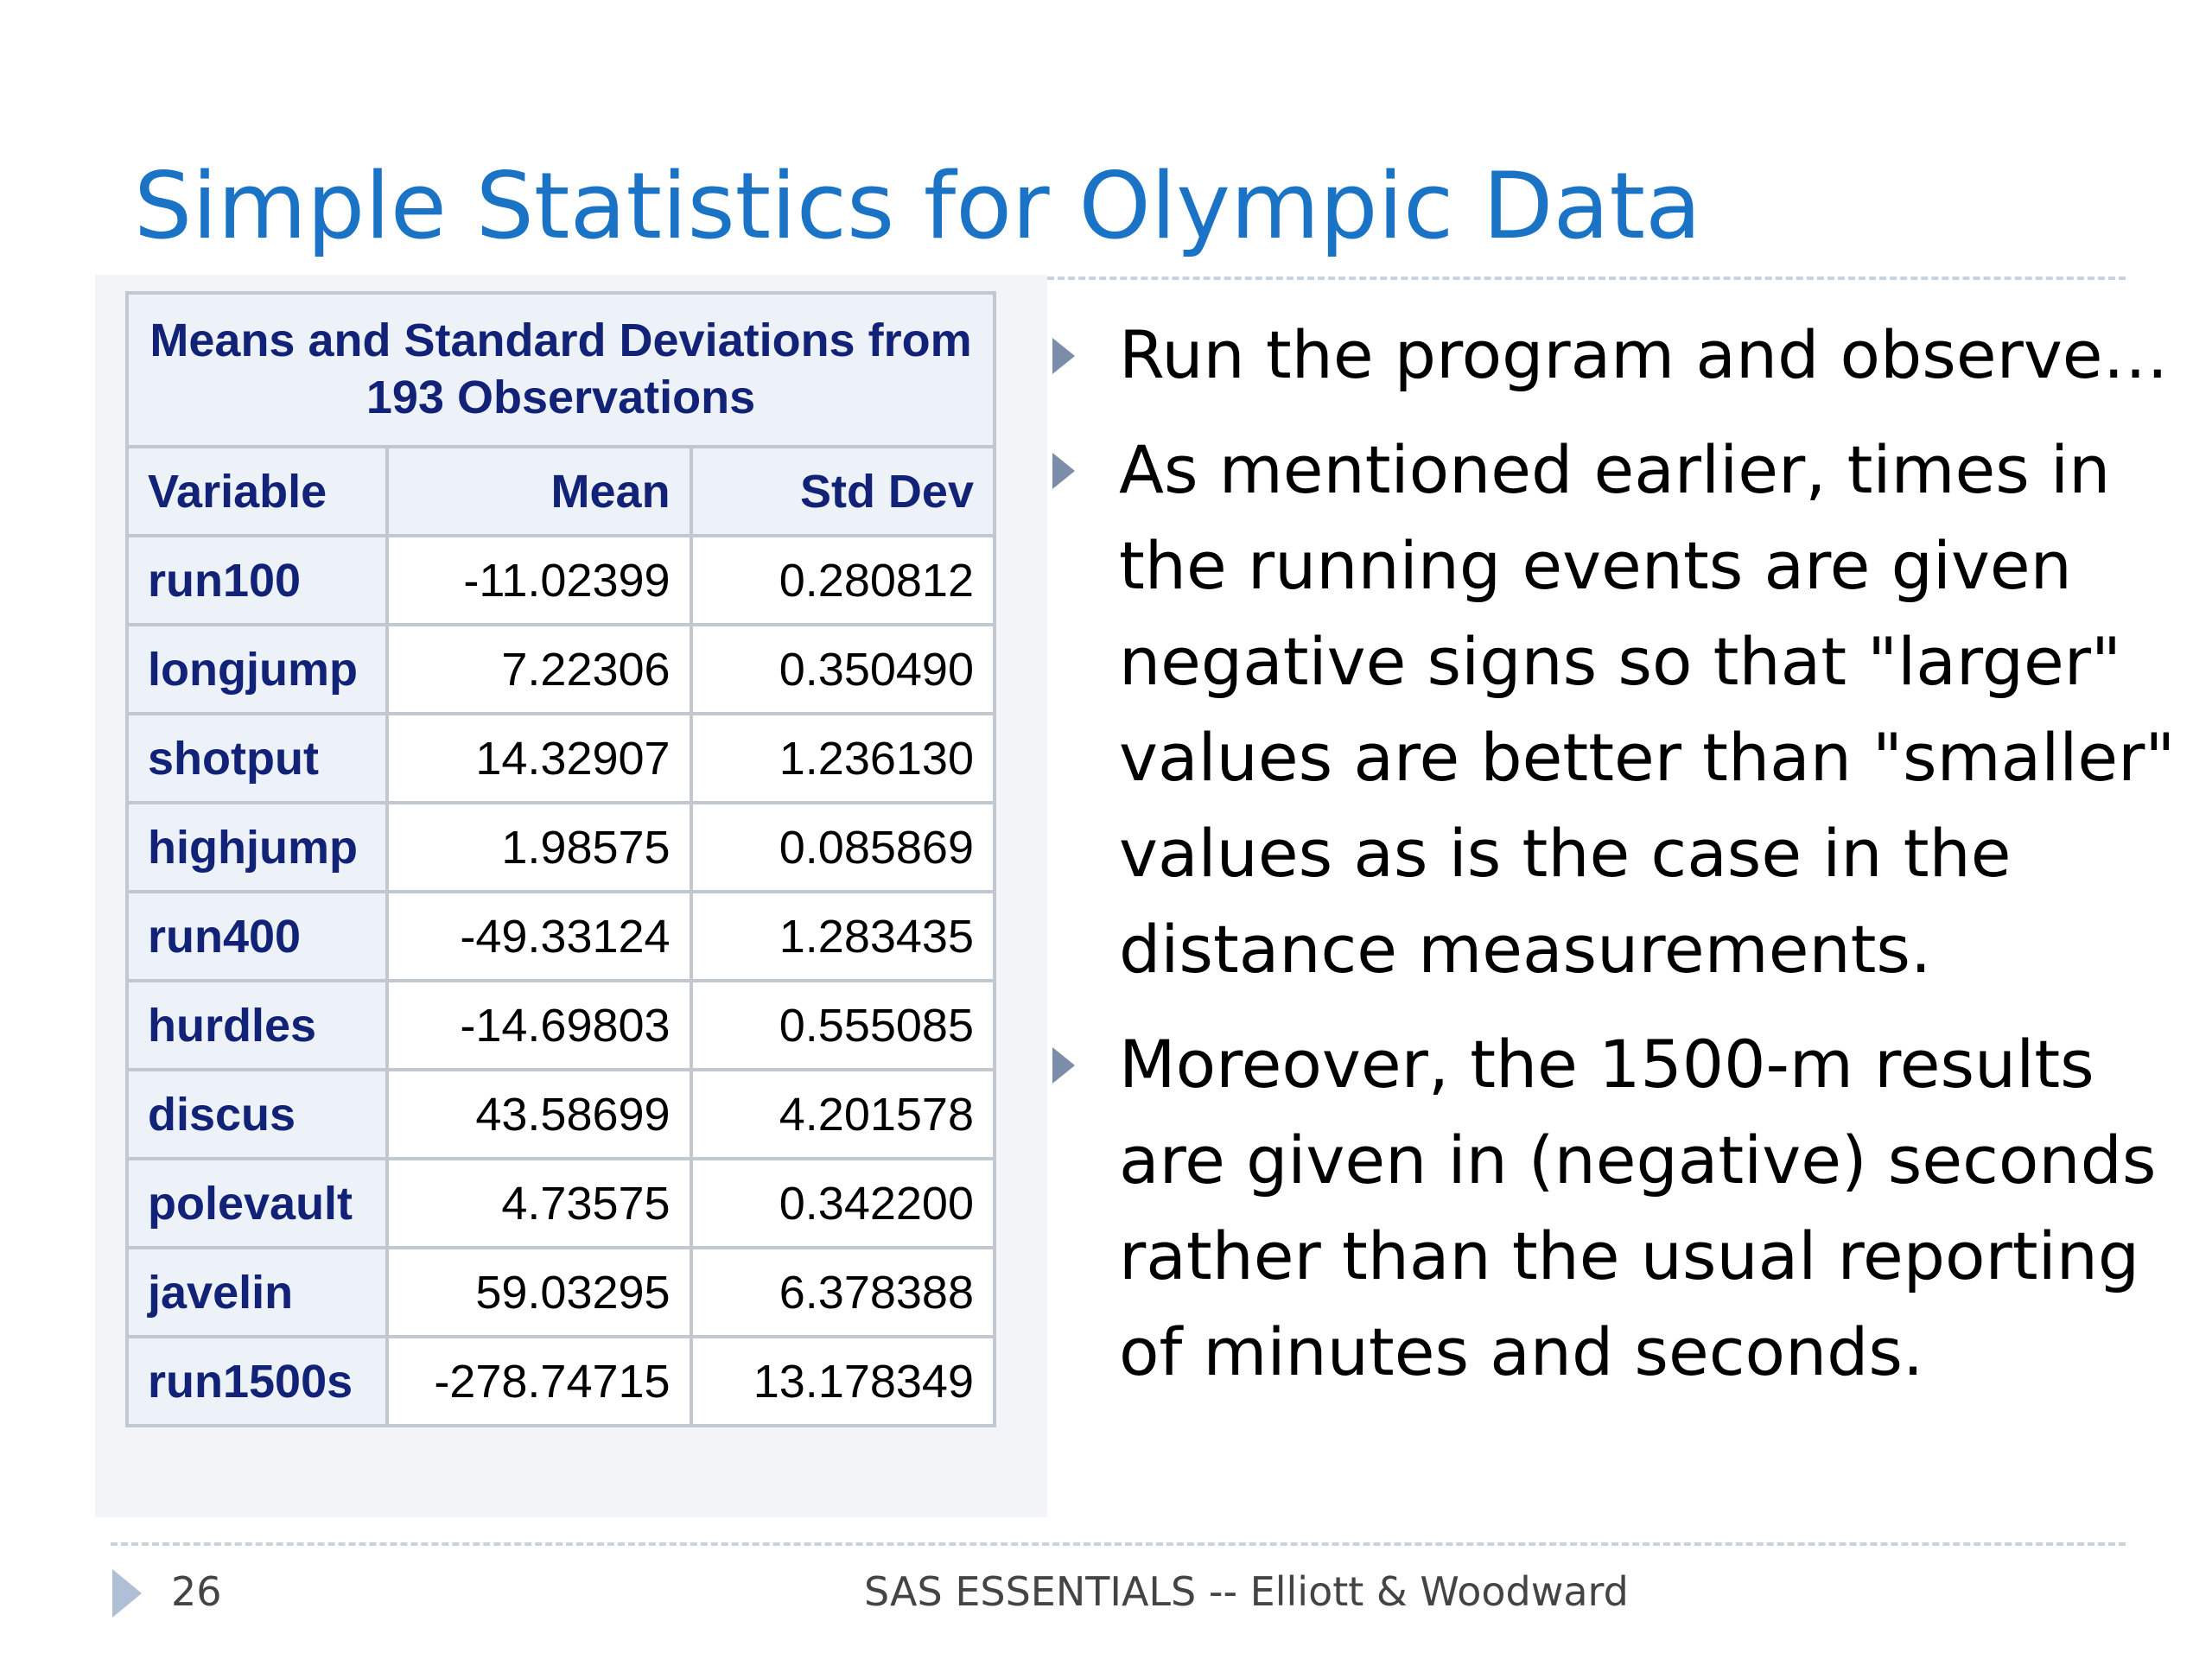 Image resolution: width=2212 pixels, height=1659 pixels. What do you see at coordinates (539, 1292) in the screenshot?
I see `cell-mean: 59.03295` at bounding box center [539, 1292].